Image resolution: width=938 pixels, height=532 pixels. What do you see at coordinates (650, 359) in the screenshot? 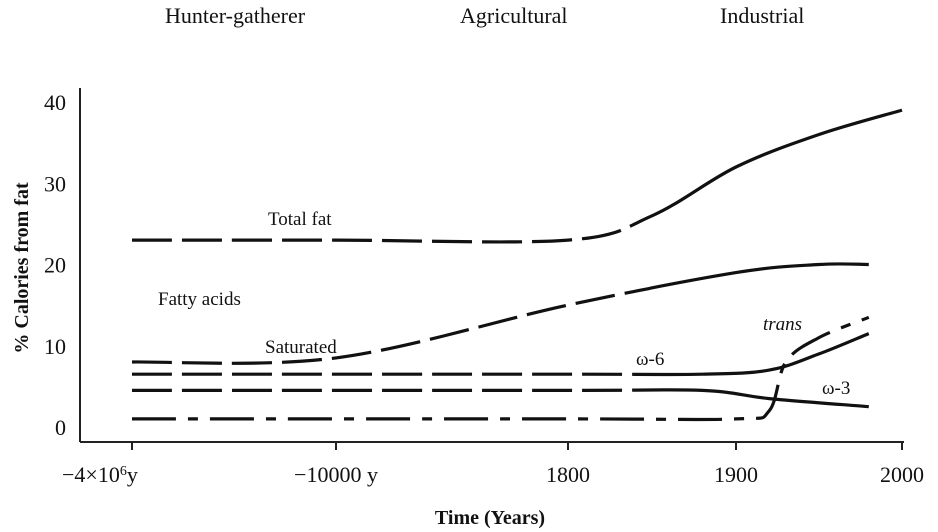
I see `series-label-omega-6: ω-6` at bounding box center [650, 359].